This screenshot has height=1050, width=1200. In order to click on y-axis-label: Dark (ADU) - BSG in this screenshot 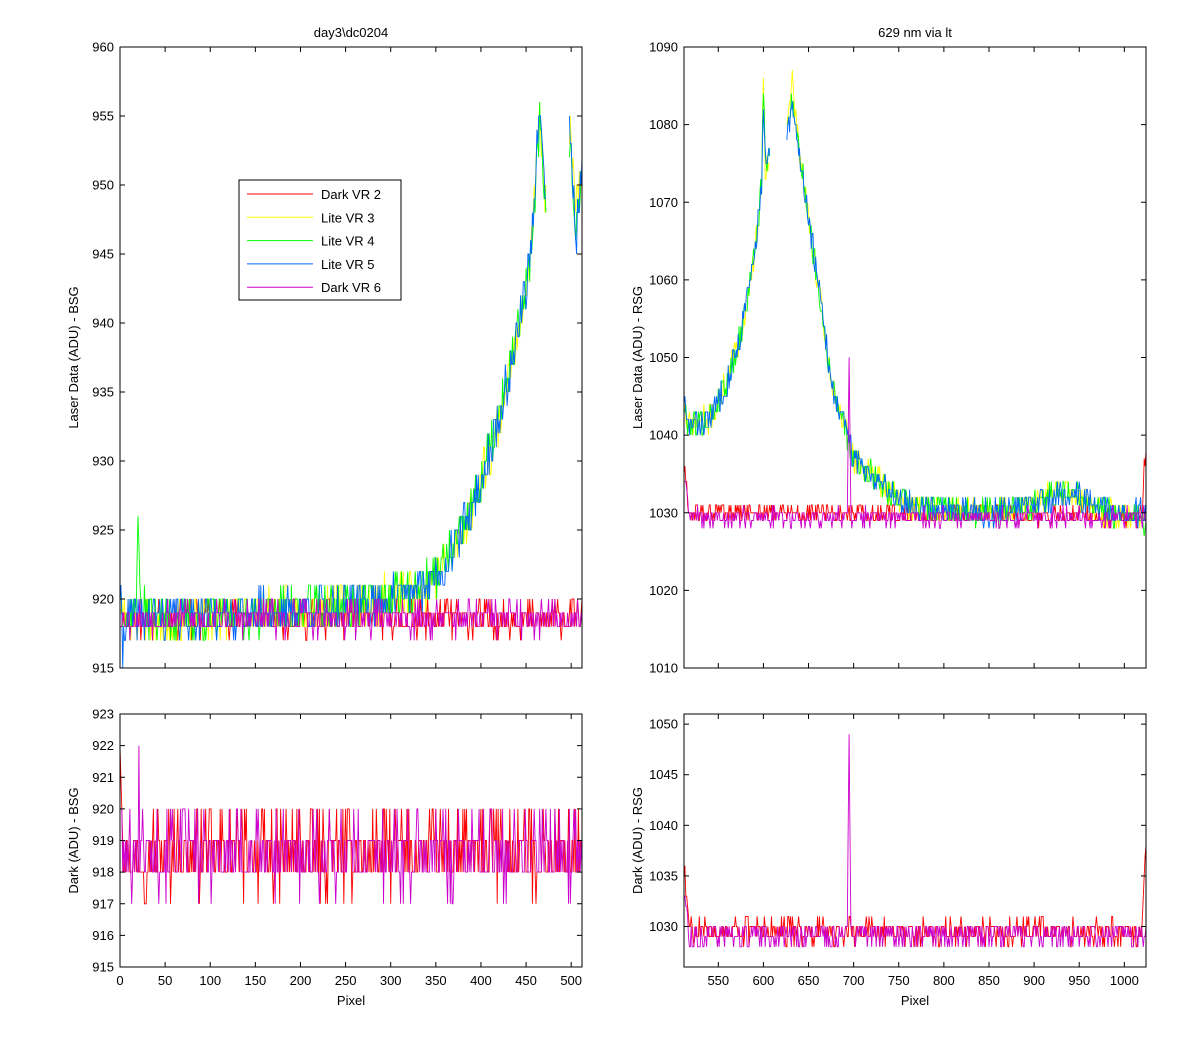, I will do `click(73, 840)`.